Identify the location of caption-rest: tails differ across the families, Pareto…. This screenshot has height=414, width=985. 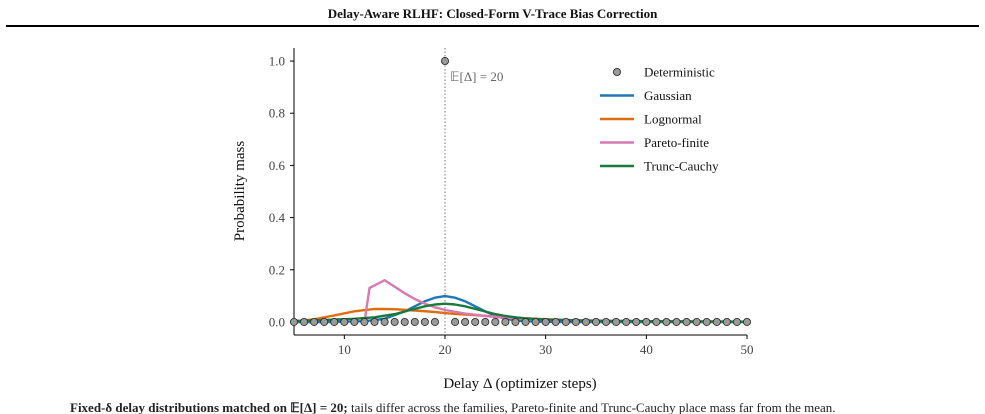
(593, 407).